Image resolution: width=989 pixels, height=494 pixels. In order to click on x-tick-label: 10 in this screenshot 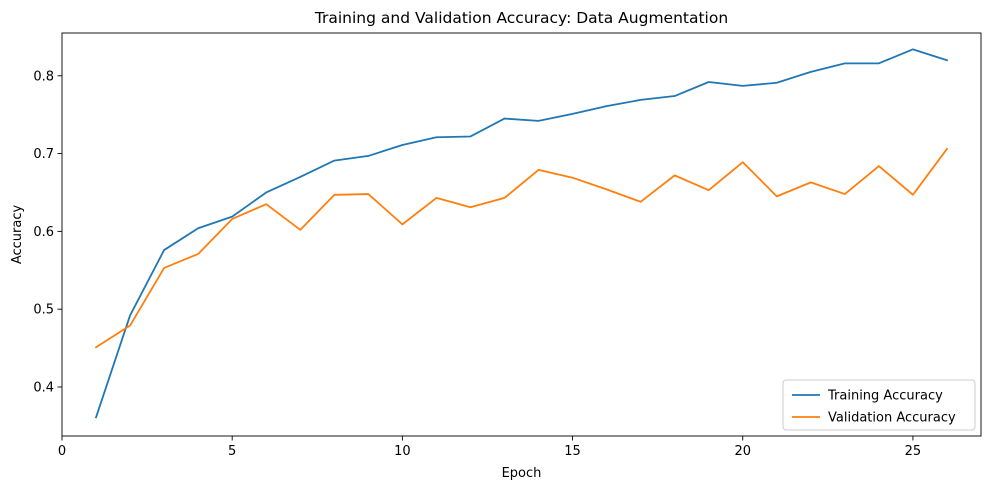, I will do `click(402, 451)`.